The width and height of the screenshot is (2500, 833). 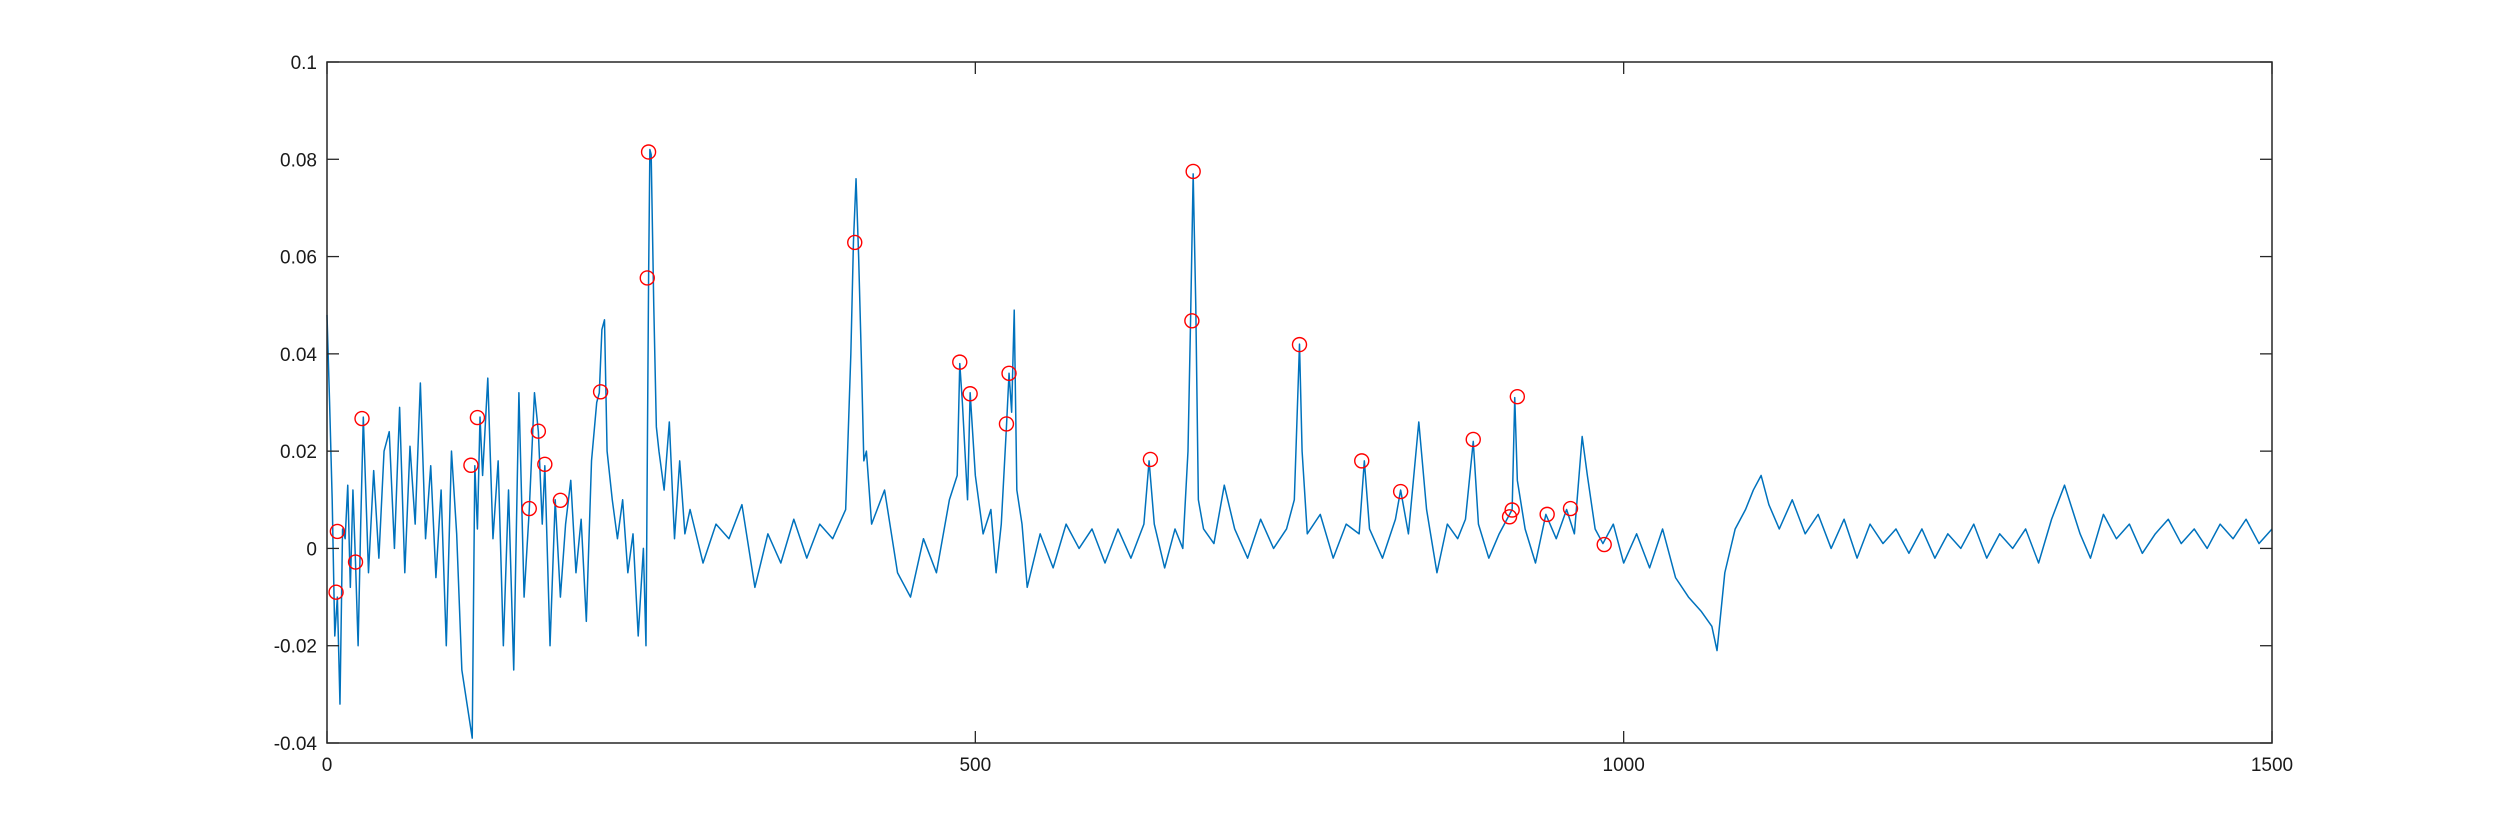 I want to click on y-tick-label: 0.1, so click(x=304, y=63).